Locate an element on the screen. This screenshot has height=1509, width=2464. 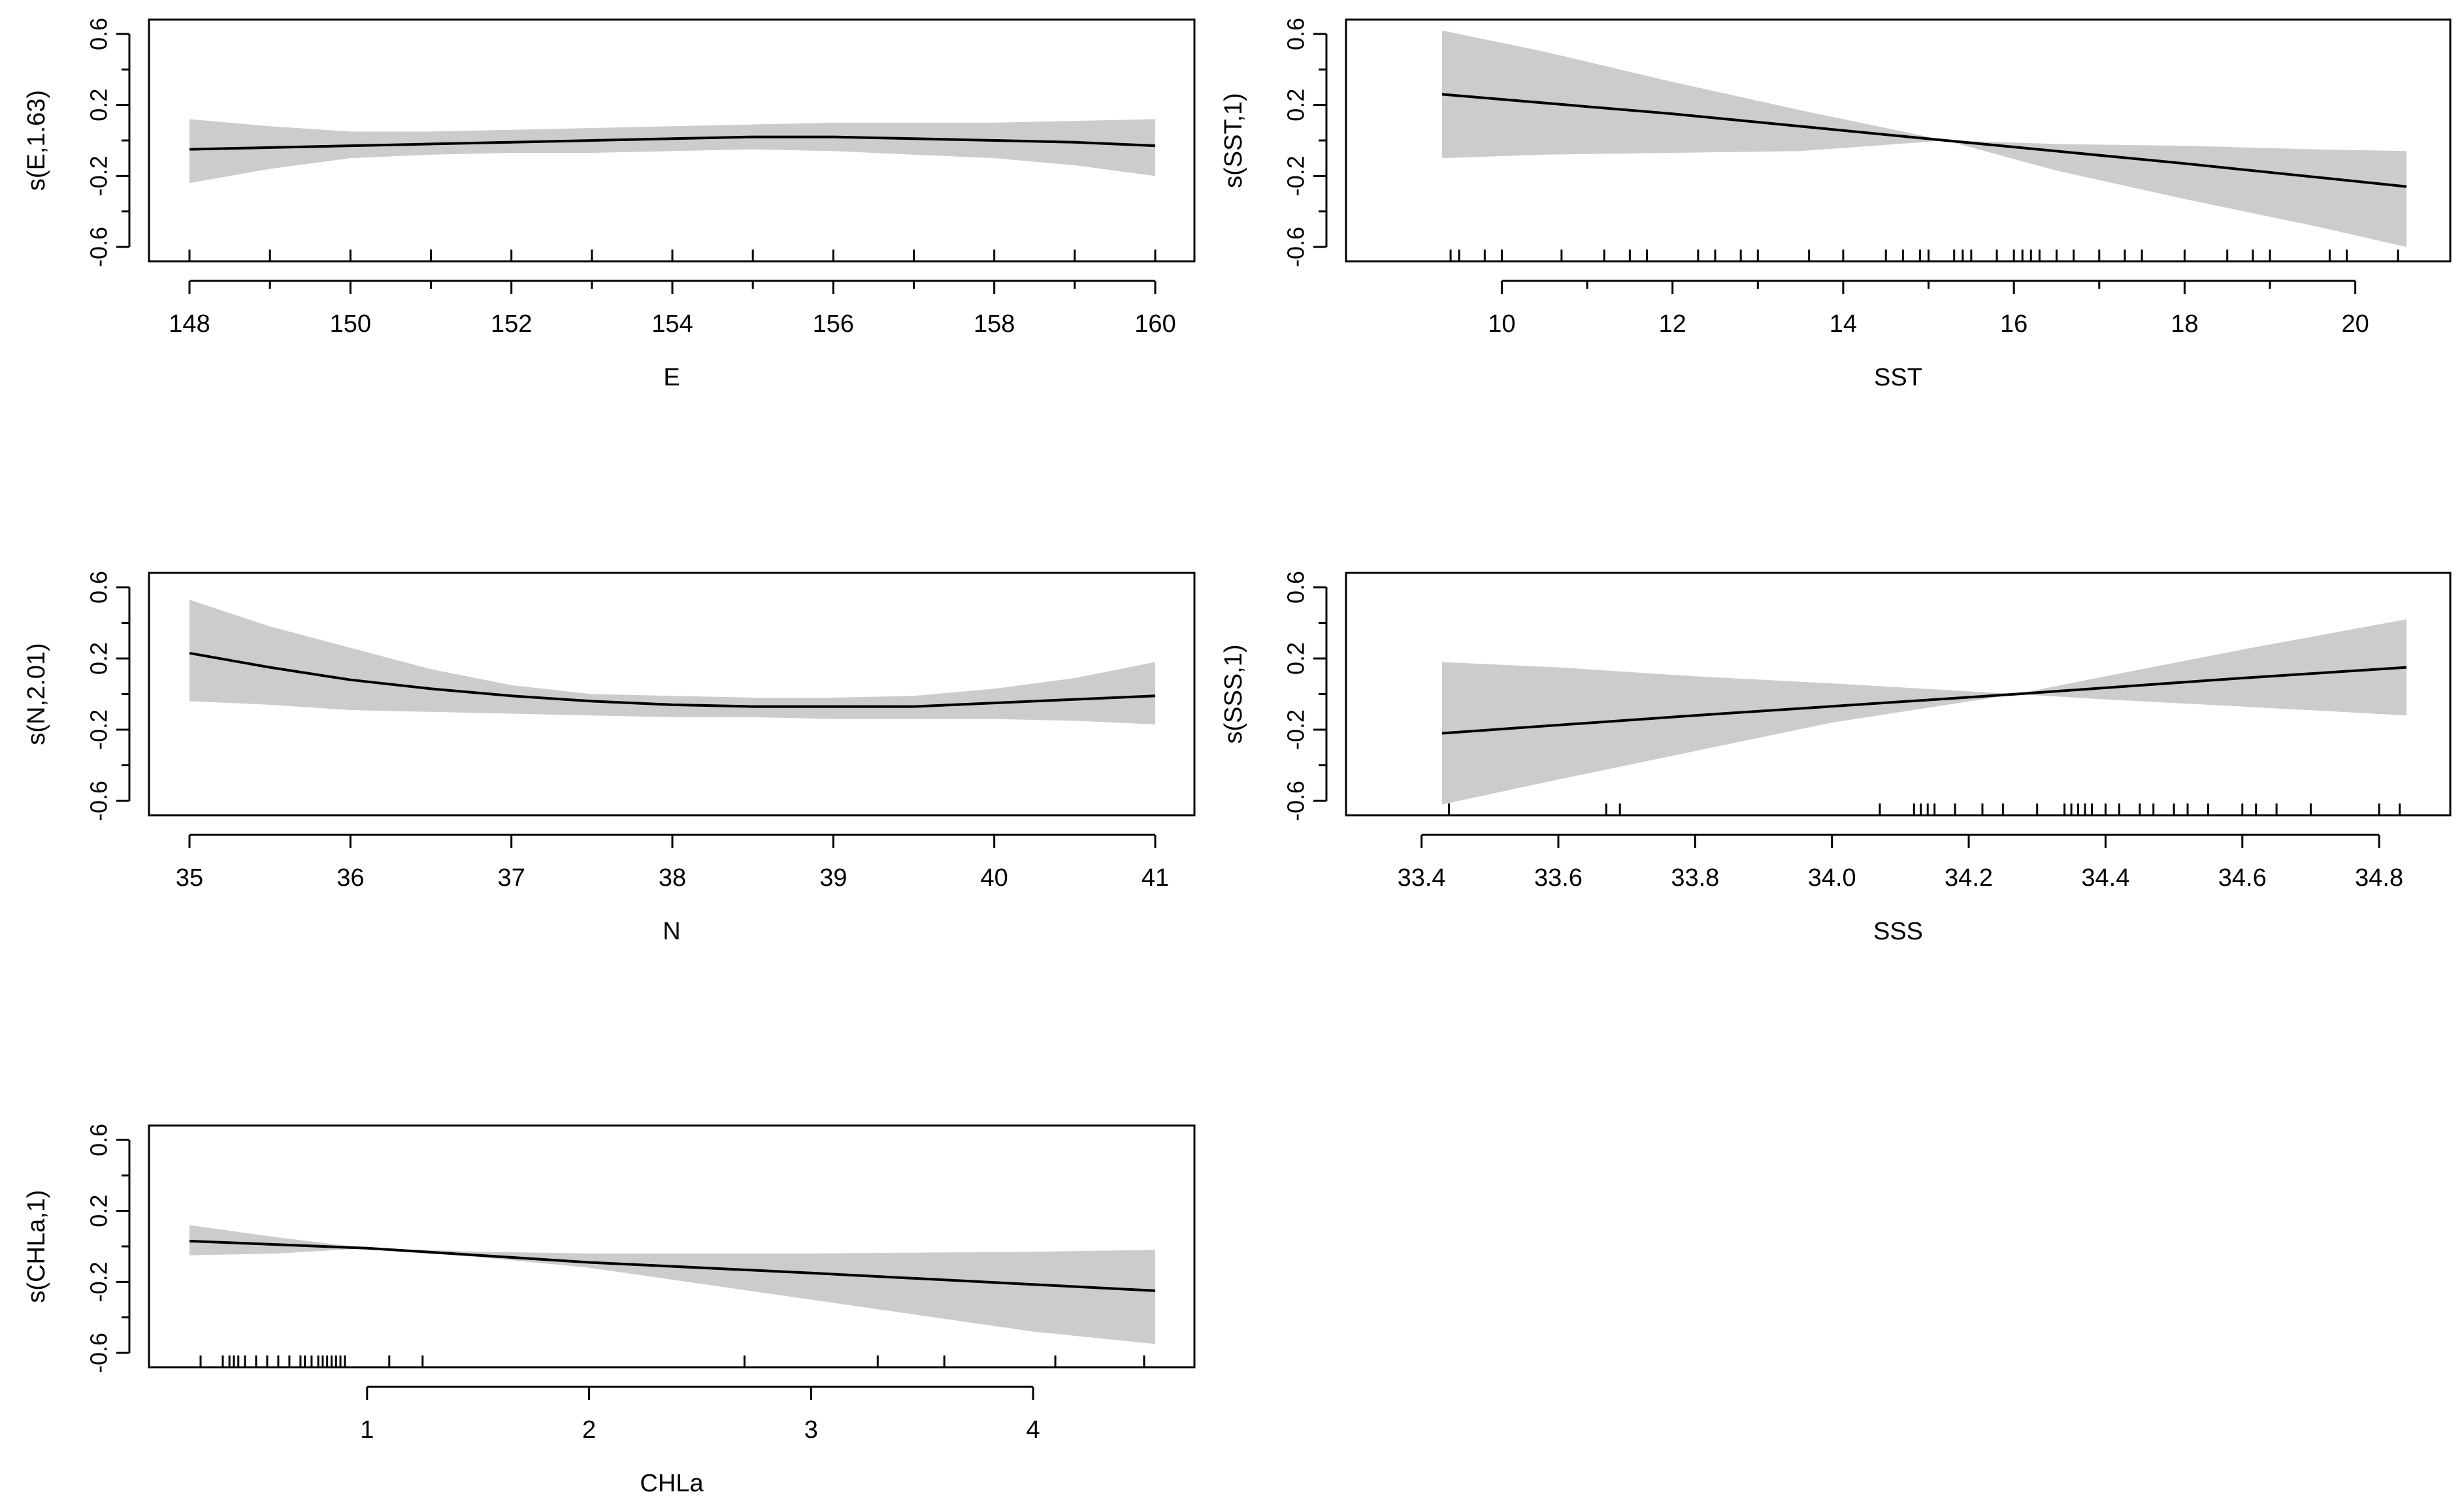
x-tick-label: 12 is located at coordinates (1672, 324).